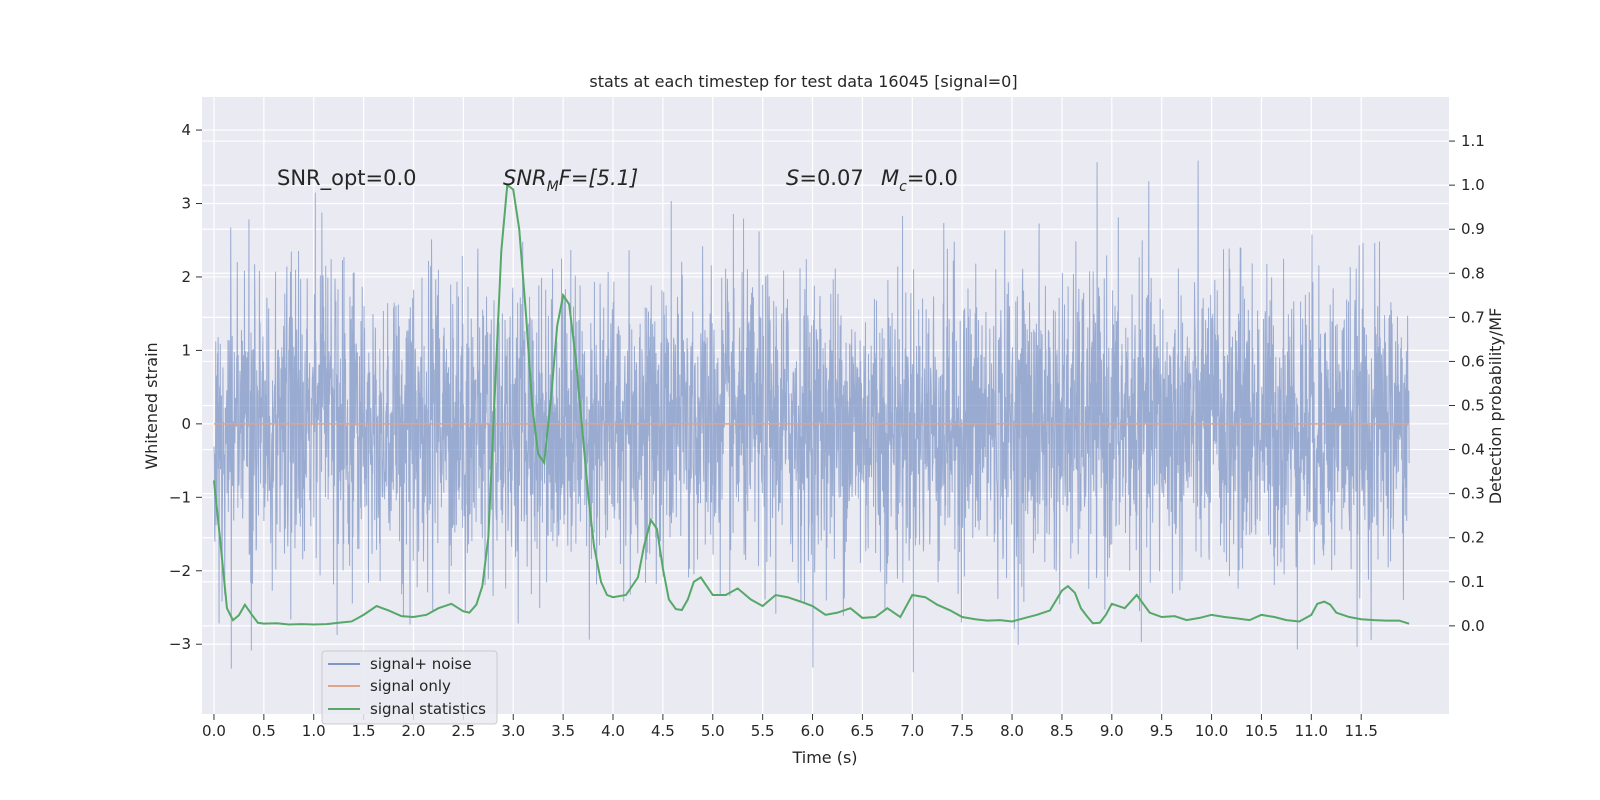 The height and width of the screenshot is (800, 1600). I want to click on y2-axis-label: Detection probability/MF, so click(1495, 406).